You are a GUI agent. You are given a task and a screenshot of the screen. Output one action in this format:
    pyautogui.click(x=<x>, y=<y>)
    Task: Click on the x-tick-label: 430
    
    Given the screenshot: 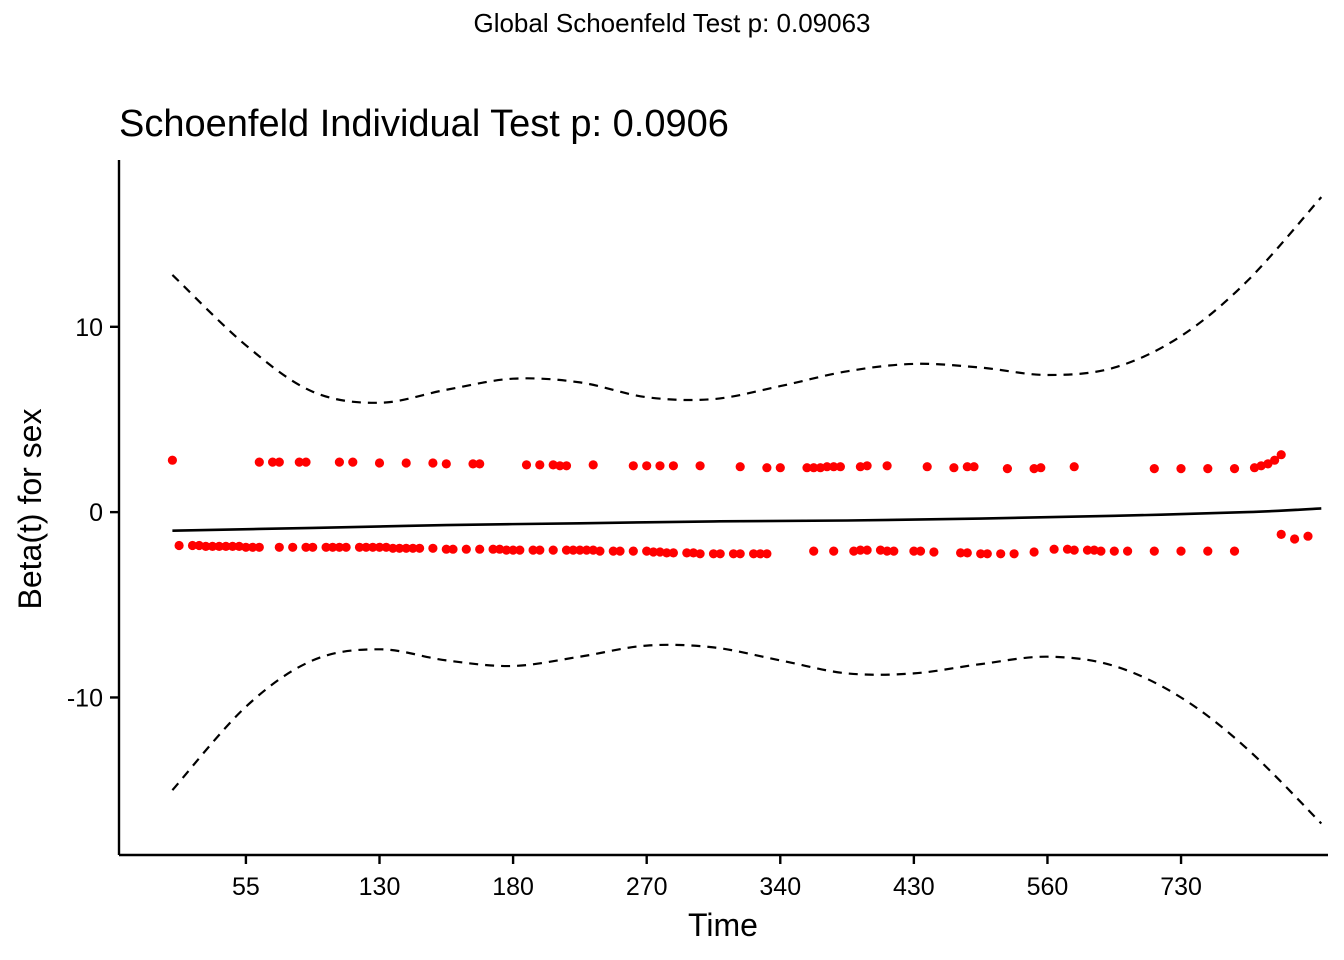 What is the action you would take?
    pyautogui.click(x=914, y=887)
    